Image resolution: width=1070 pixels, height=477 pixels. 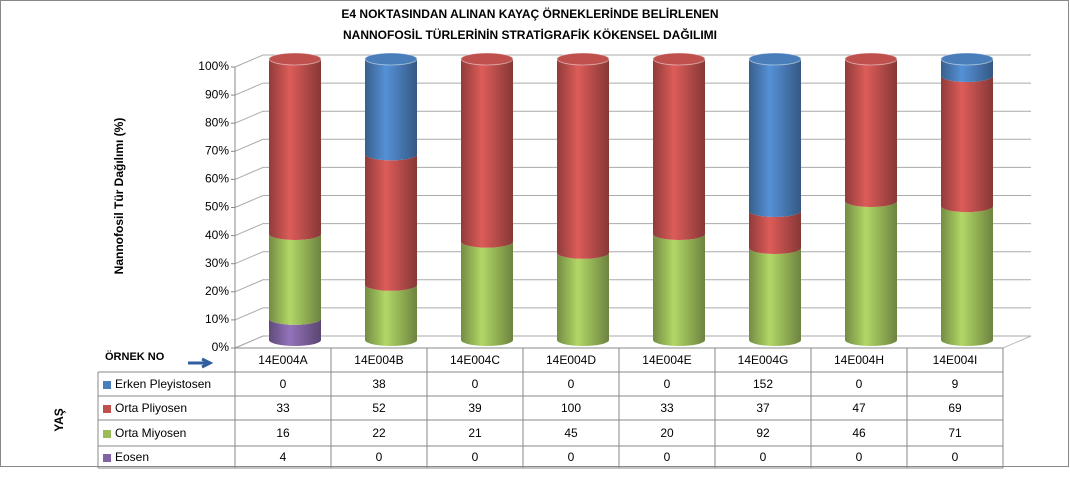 What do you see at coordinates (217, 291) in the screenshot?
I see `y-tick-label: 20%` at bounding box center [217, 291].